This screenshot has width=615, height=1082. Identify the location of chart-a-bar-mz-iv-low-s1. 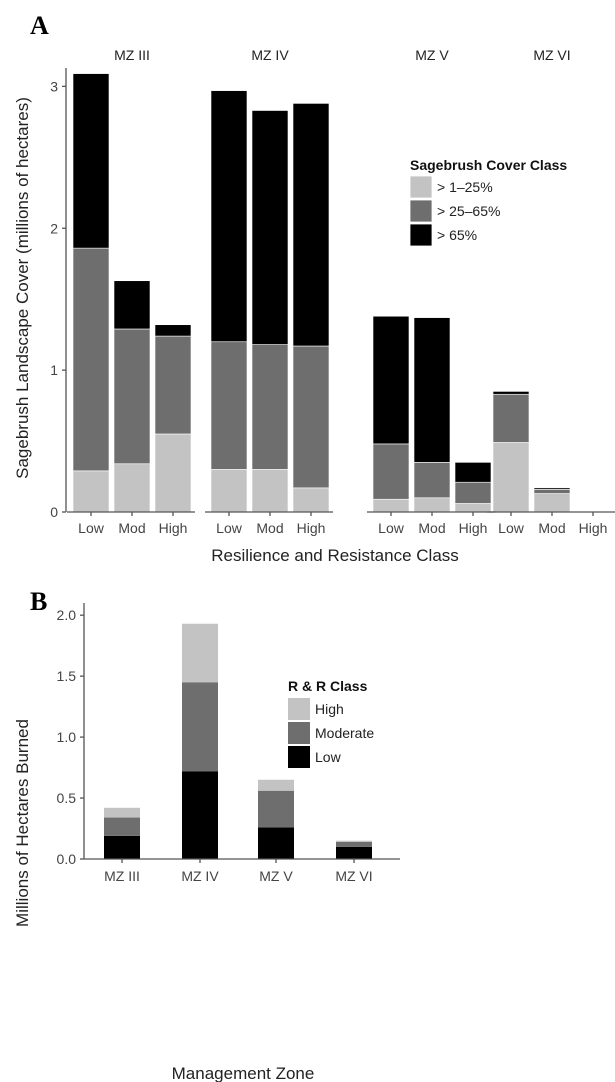
(229, 405).